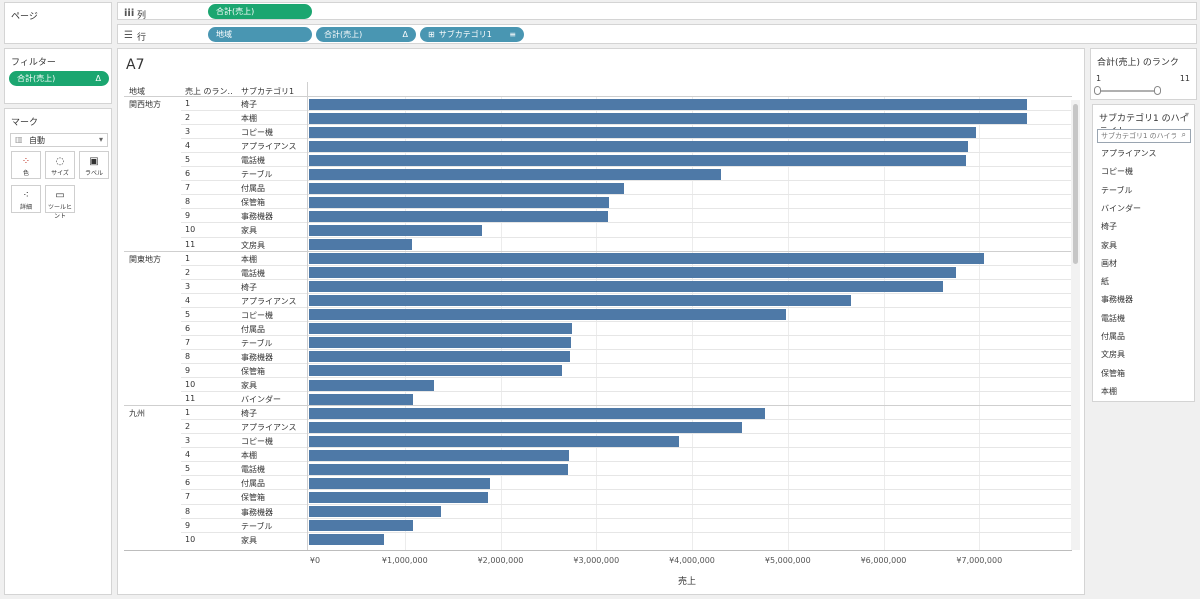 This screenshot has height=599, width=1200. Describe the element at coordinates (1109, 391) in the screenshot. I see `highlighter-item: 本棚` at that location.